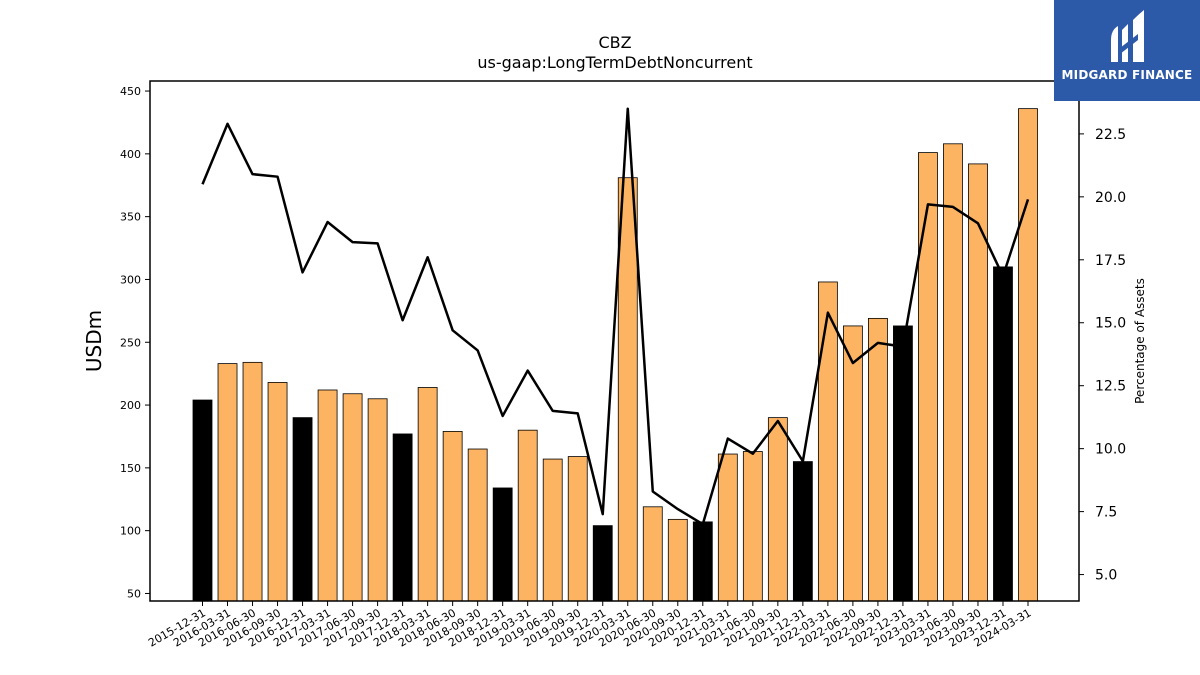  What do you see at coordinates (94, 341) in the screenshot?
I see `y-axis-label: USDm` at bounding box center [94, 341].